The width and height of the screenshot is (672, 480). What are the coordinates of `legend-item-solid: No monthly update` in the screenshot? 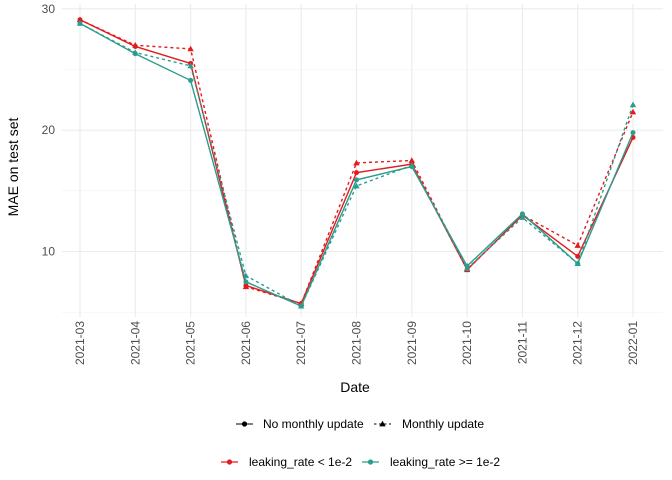 It's located at (300, 424).